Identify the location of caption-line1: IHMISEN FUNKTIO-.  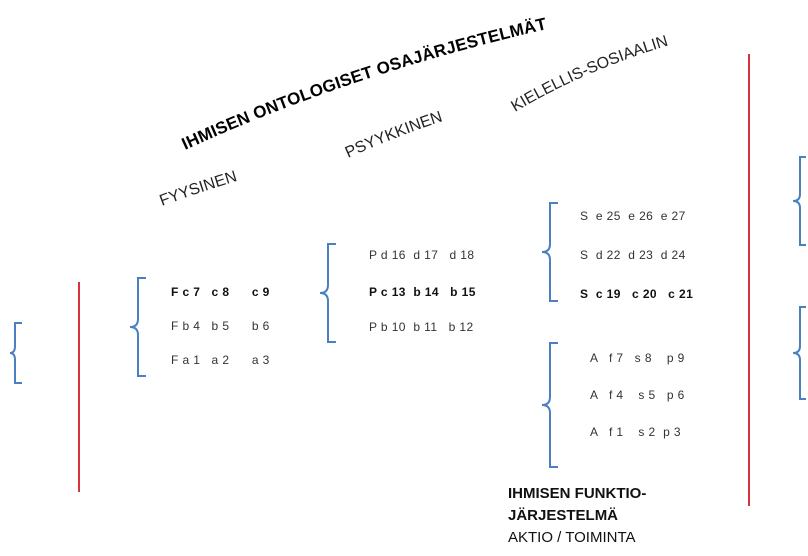
(577, 493).